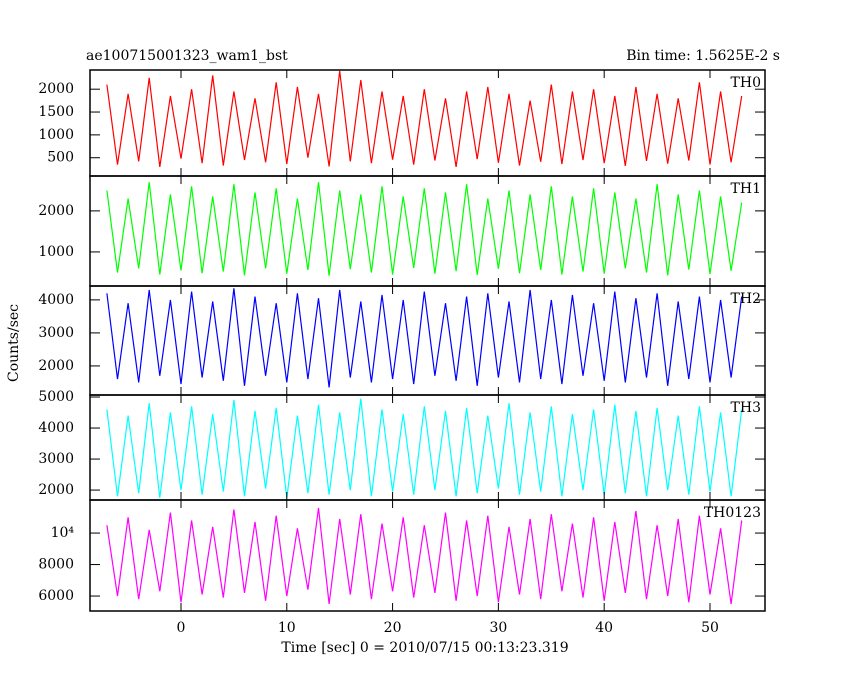 The image size is (850, 680). Describe the element at coordinates (424, 648) in the screenshot. I see `x-axis-label: Time [sec] 0 = 2010/07/15 00:13:23.319` at that location.